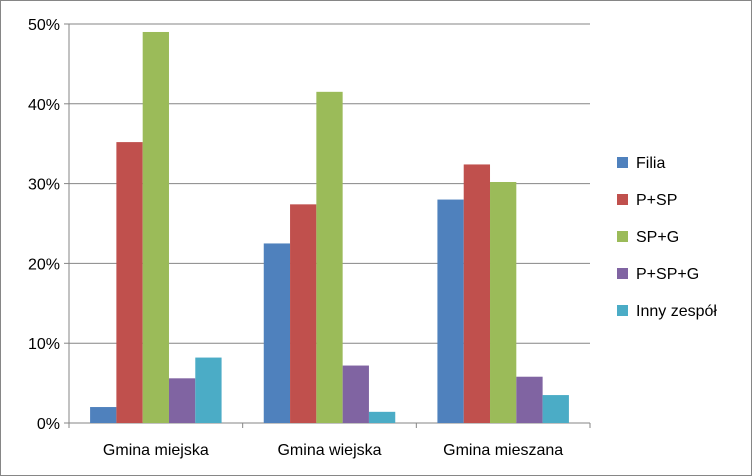  What do you see at coordinates (657, 237) in the screenshot?
I see `legend-label: SP+G` at bounding box center [657, 237].